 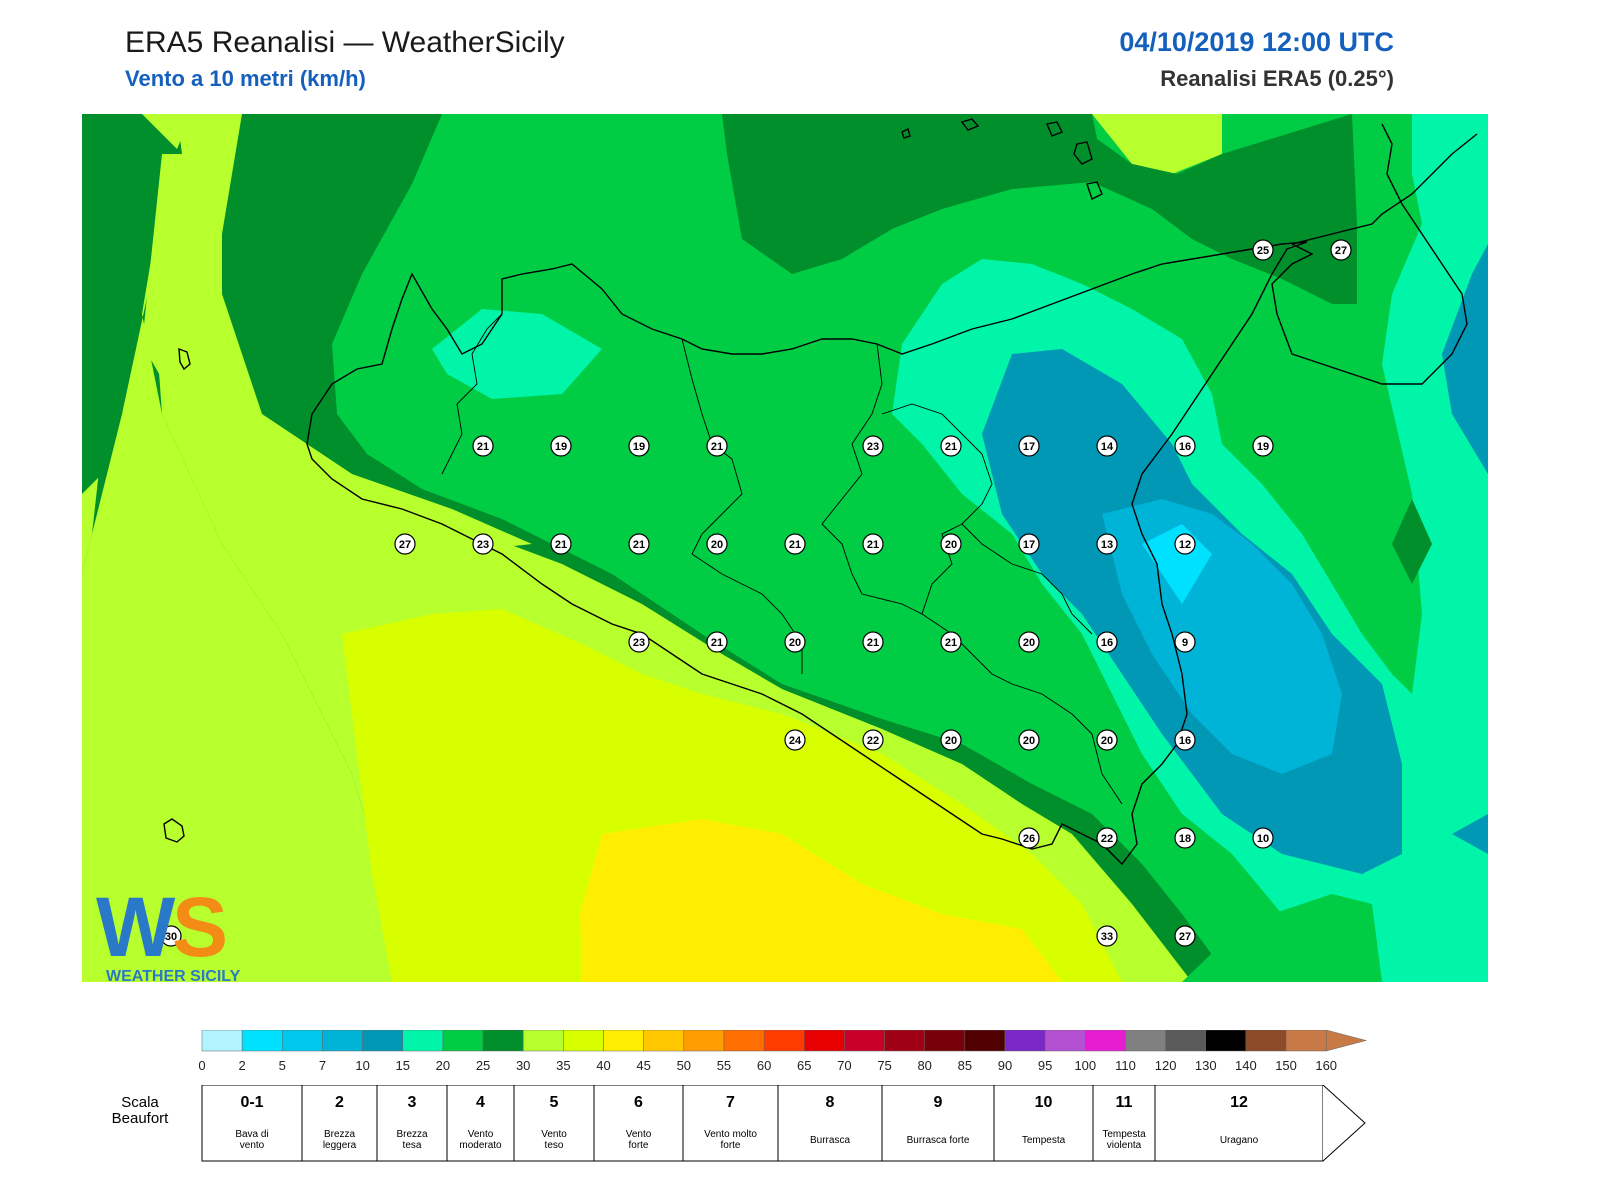 I want to click on beaufort-label-2: Beaufort, so click(x=141, y=1118).